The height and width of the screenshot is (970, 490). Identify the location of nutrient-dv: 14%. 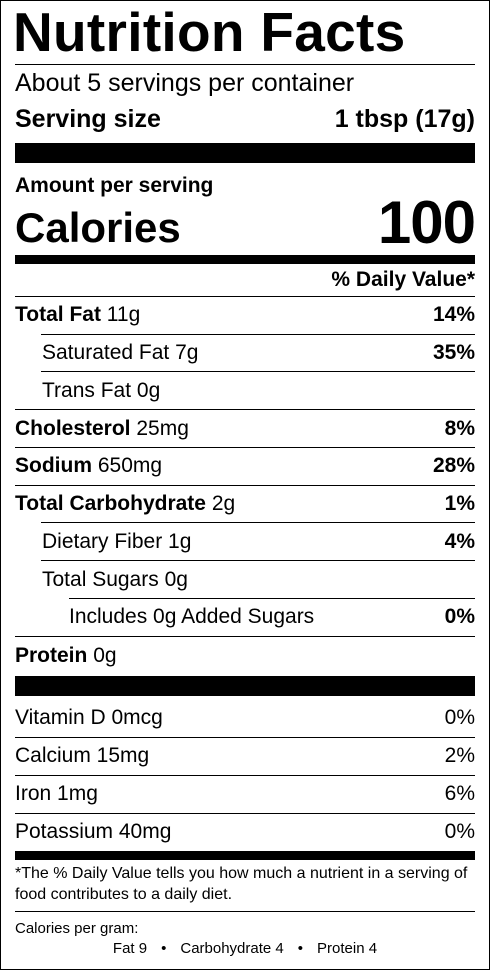
(453, 314).